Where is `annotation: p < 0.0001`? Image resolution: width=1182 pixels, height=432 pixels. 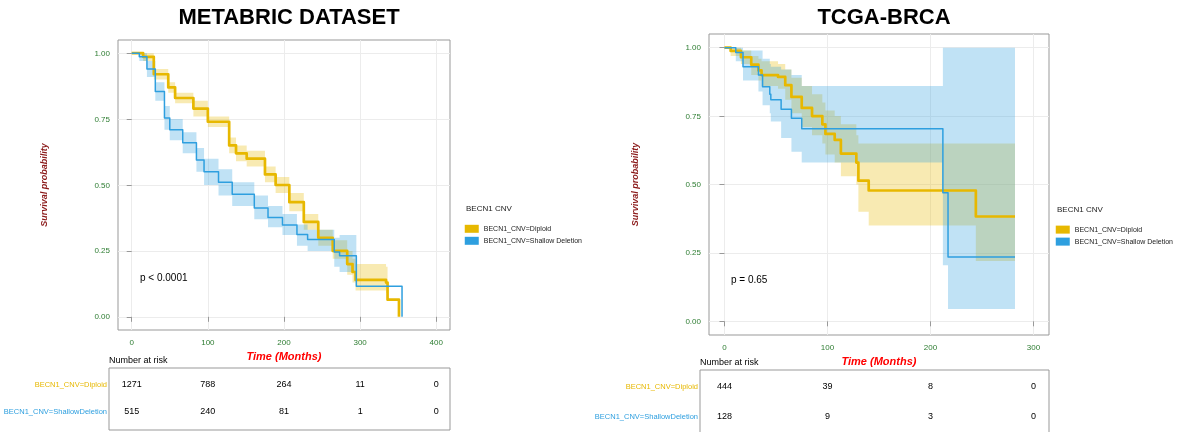 annotation: p < 0.0001 is located at coordinates (164, 277).